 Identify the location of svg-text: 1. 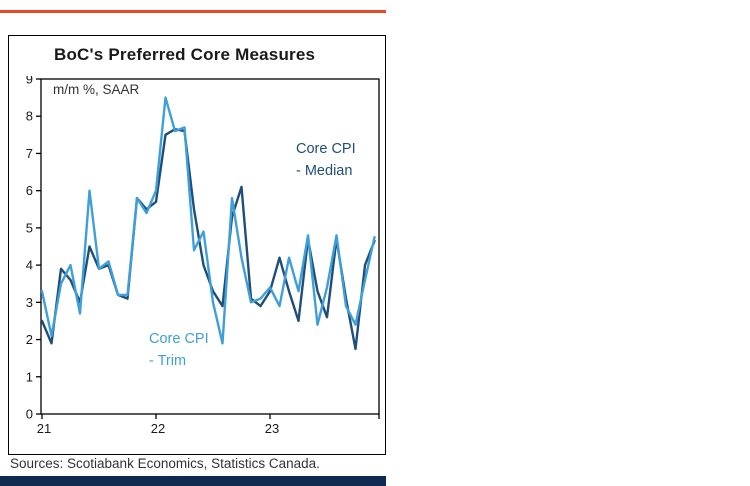
(29, 376).